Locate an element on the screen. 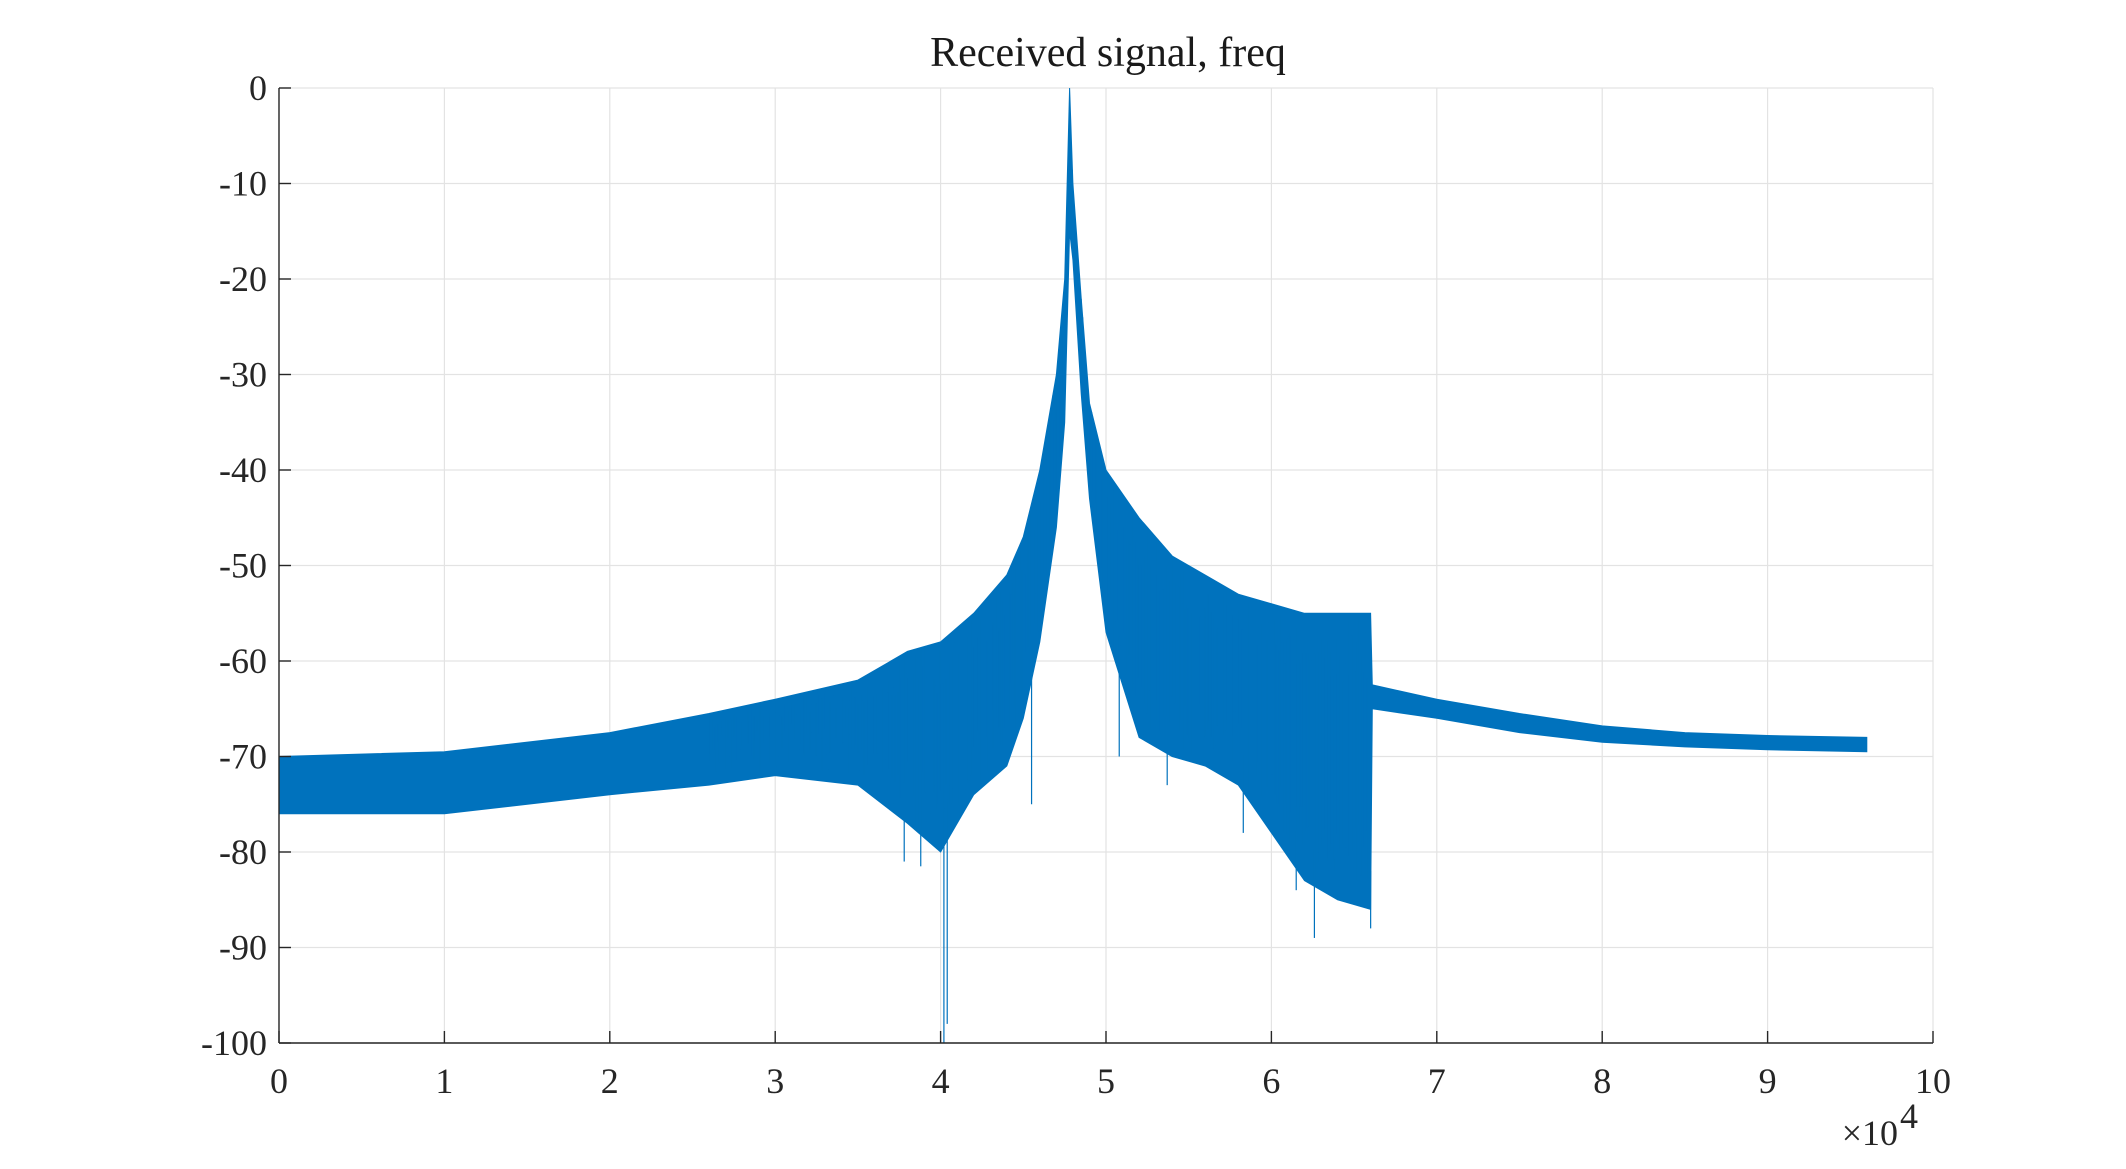 The width and height of the screenshot is (2126, 1169). y-tick-label: -50 is located at coordinates (243, 566).